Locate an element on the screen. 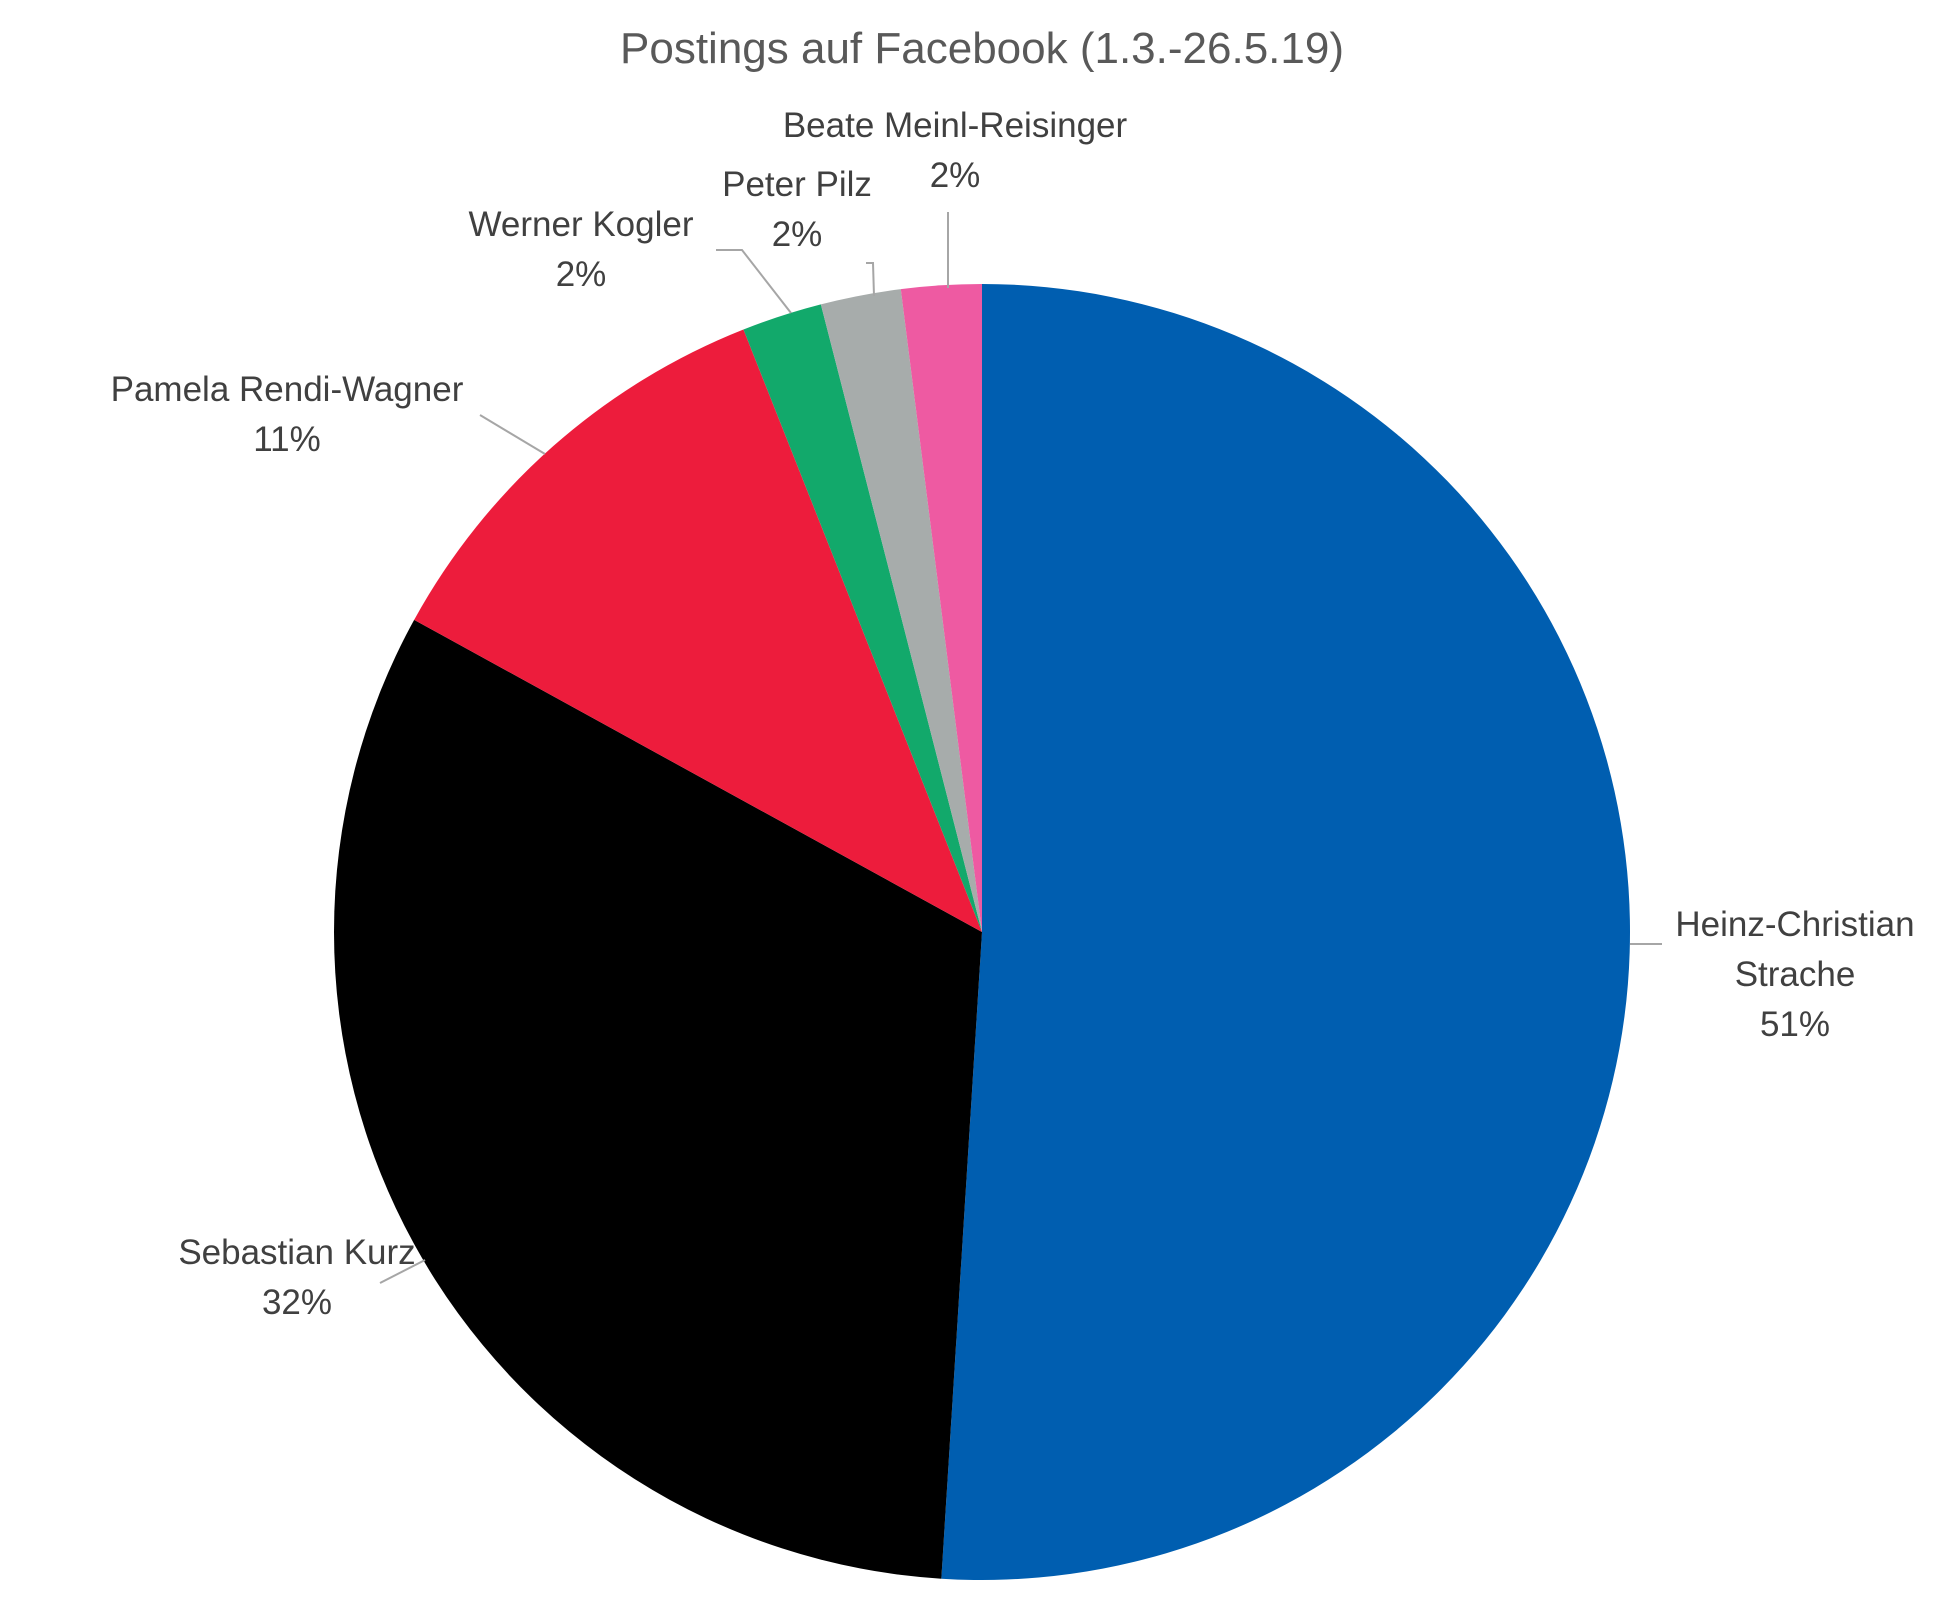 The width and height of the screenshot is (1959, 1605). pie-slice-peter-pilz is located at coordinates (901, 610).